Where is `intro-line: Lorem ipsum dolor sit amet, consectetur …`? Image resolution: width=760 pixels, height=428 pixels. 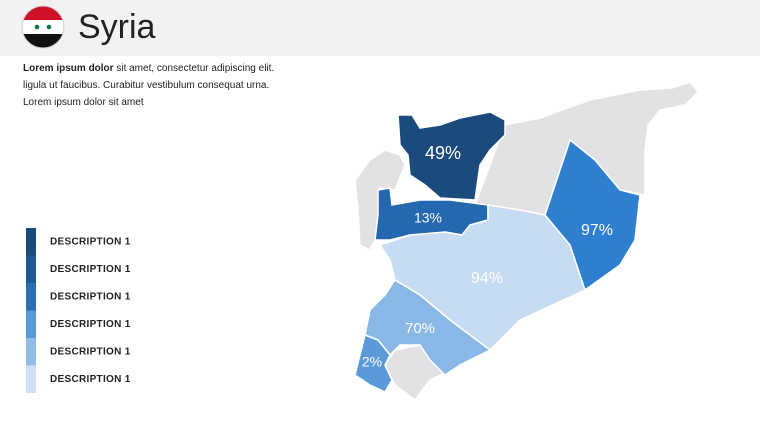 intro-line: Lorem ipsum dolor sit amet, consectetur … is located at coordinates (148, 68).